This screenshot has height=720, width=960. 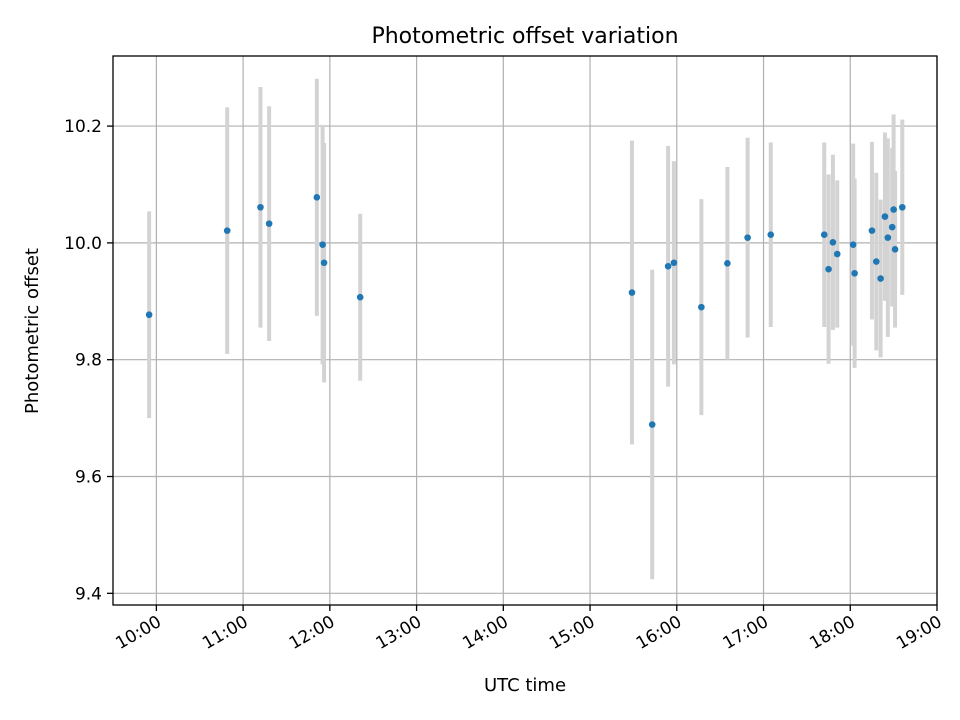 I want to click on x-tick-label: 16:00, so click(x=659, y=633).